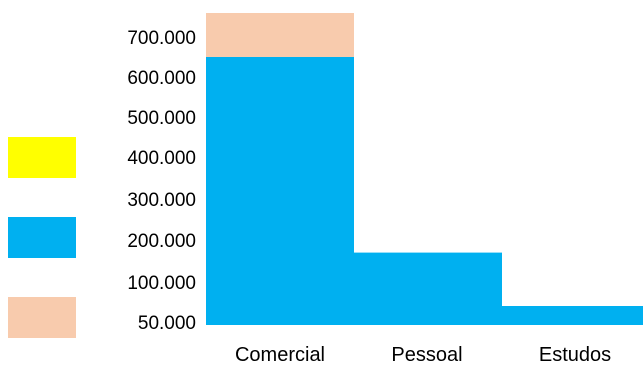  Describe the element at coordinates (167, 323) in the screenshot. I see `y-tick-label: 50.000` at that location.